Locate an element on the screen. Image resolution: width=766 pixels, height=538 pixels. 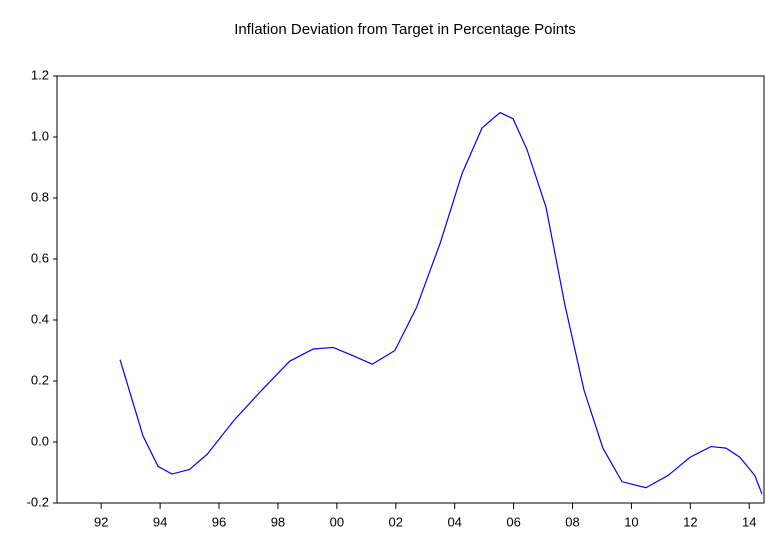
x-tick-label: 00 is located at coordinates (337, 521).